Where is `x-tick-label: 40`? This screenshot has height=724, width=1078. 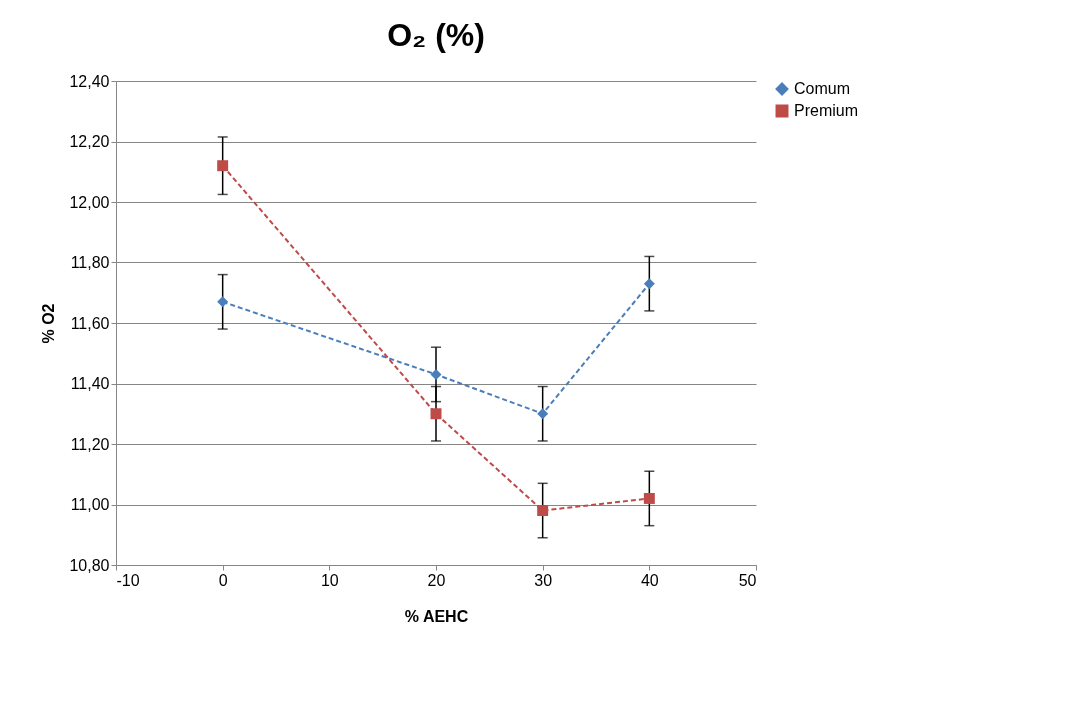
x-tick-label: 40 is located at coordinates (649, 580).